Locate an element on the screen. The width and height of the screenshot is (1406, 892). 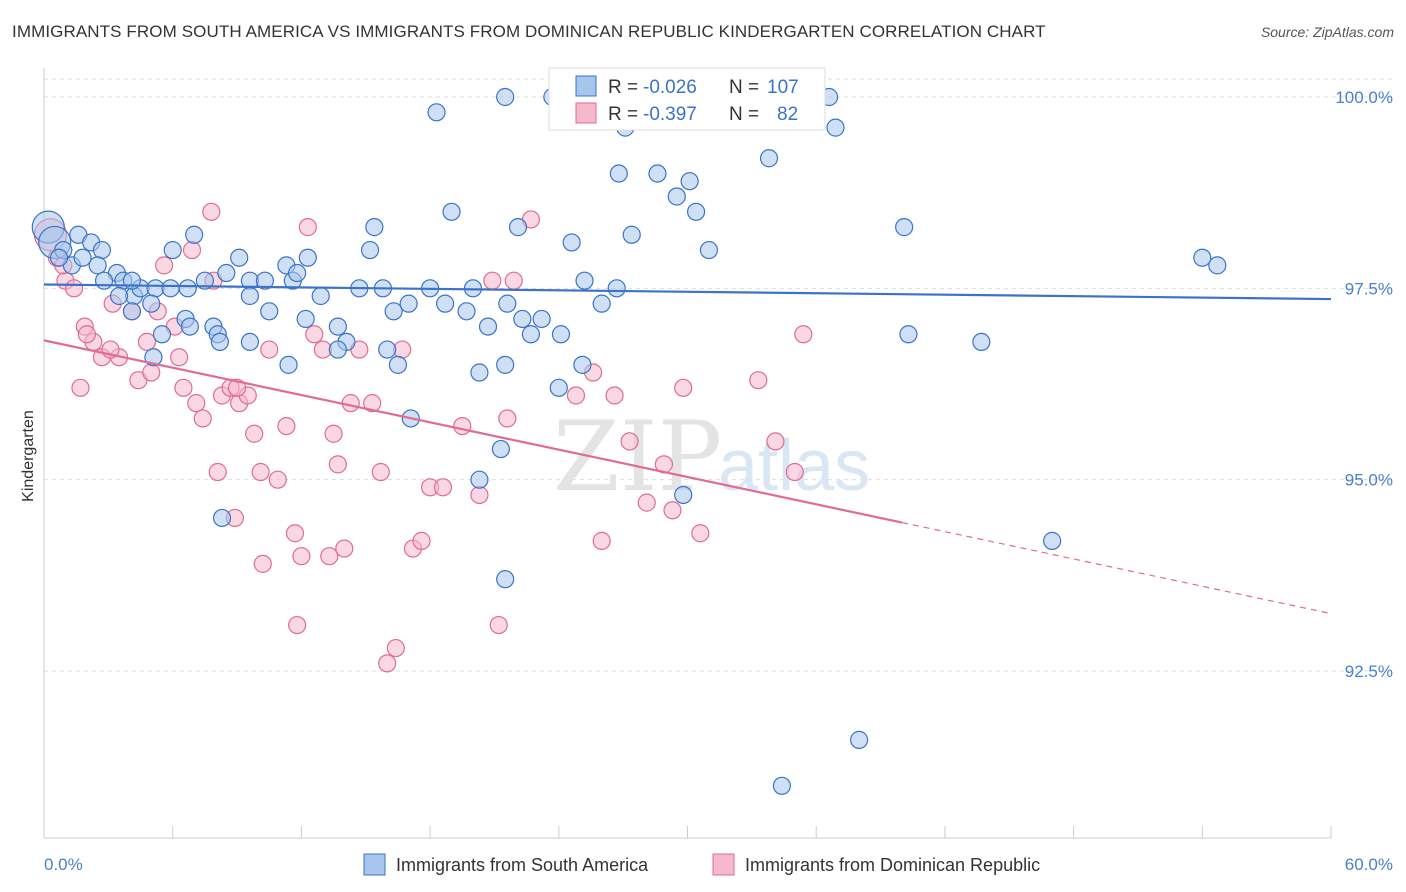
stats-n-label-1: N = is located at coordinates (744, 87).